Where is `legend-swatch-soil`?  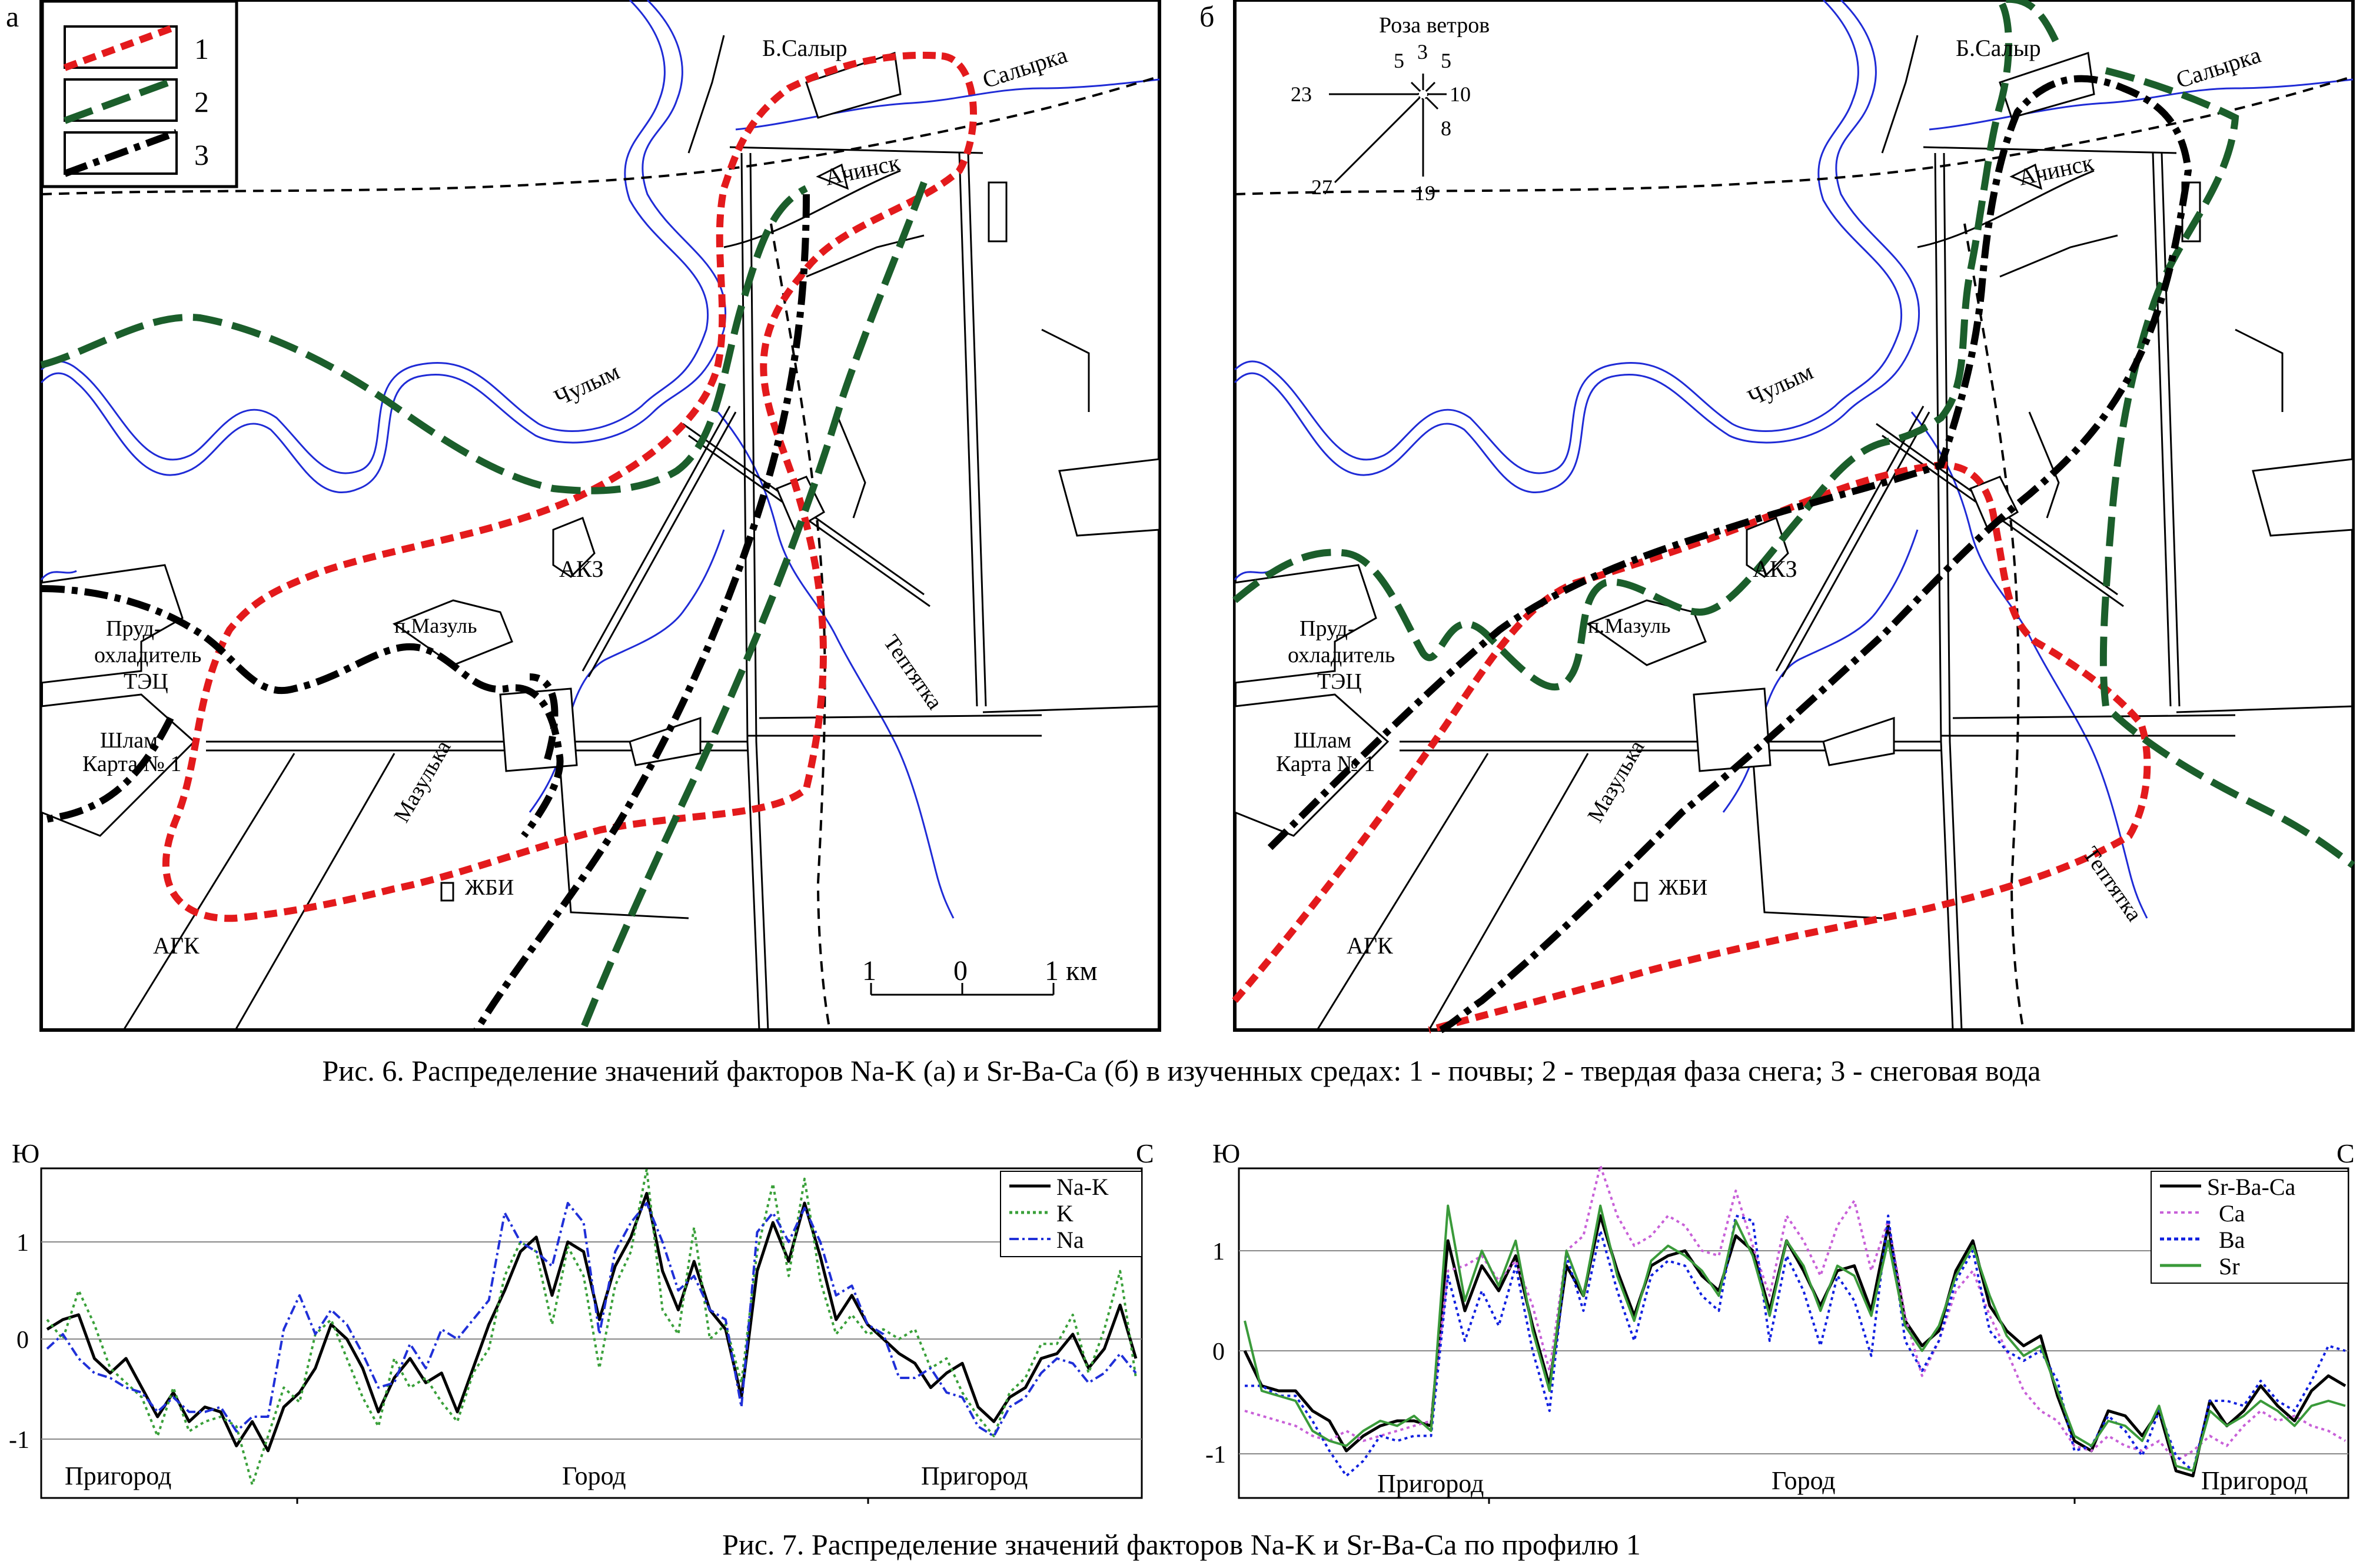 legend-swatch-soil is located at coordinates (121, 47).